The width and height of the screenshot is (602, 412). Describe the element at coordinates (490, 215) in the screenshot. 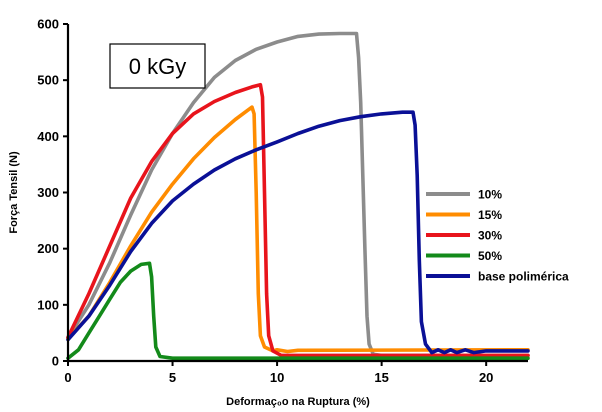

I see `legend-label: 15%` at that location.